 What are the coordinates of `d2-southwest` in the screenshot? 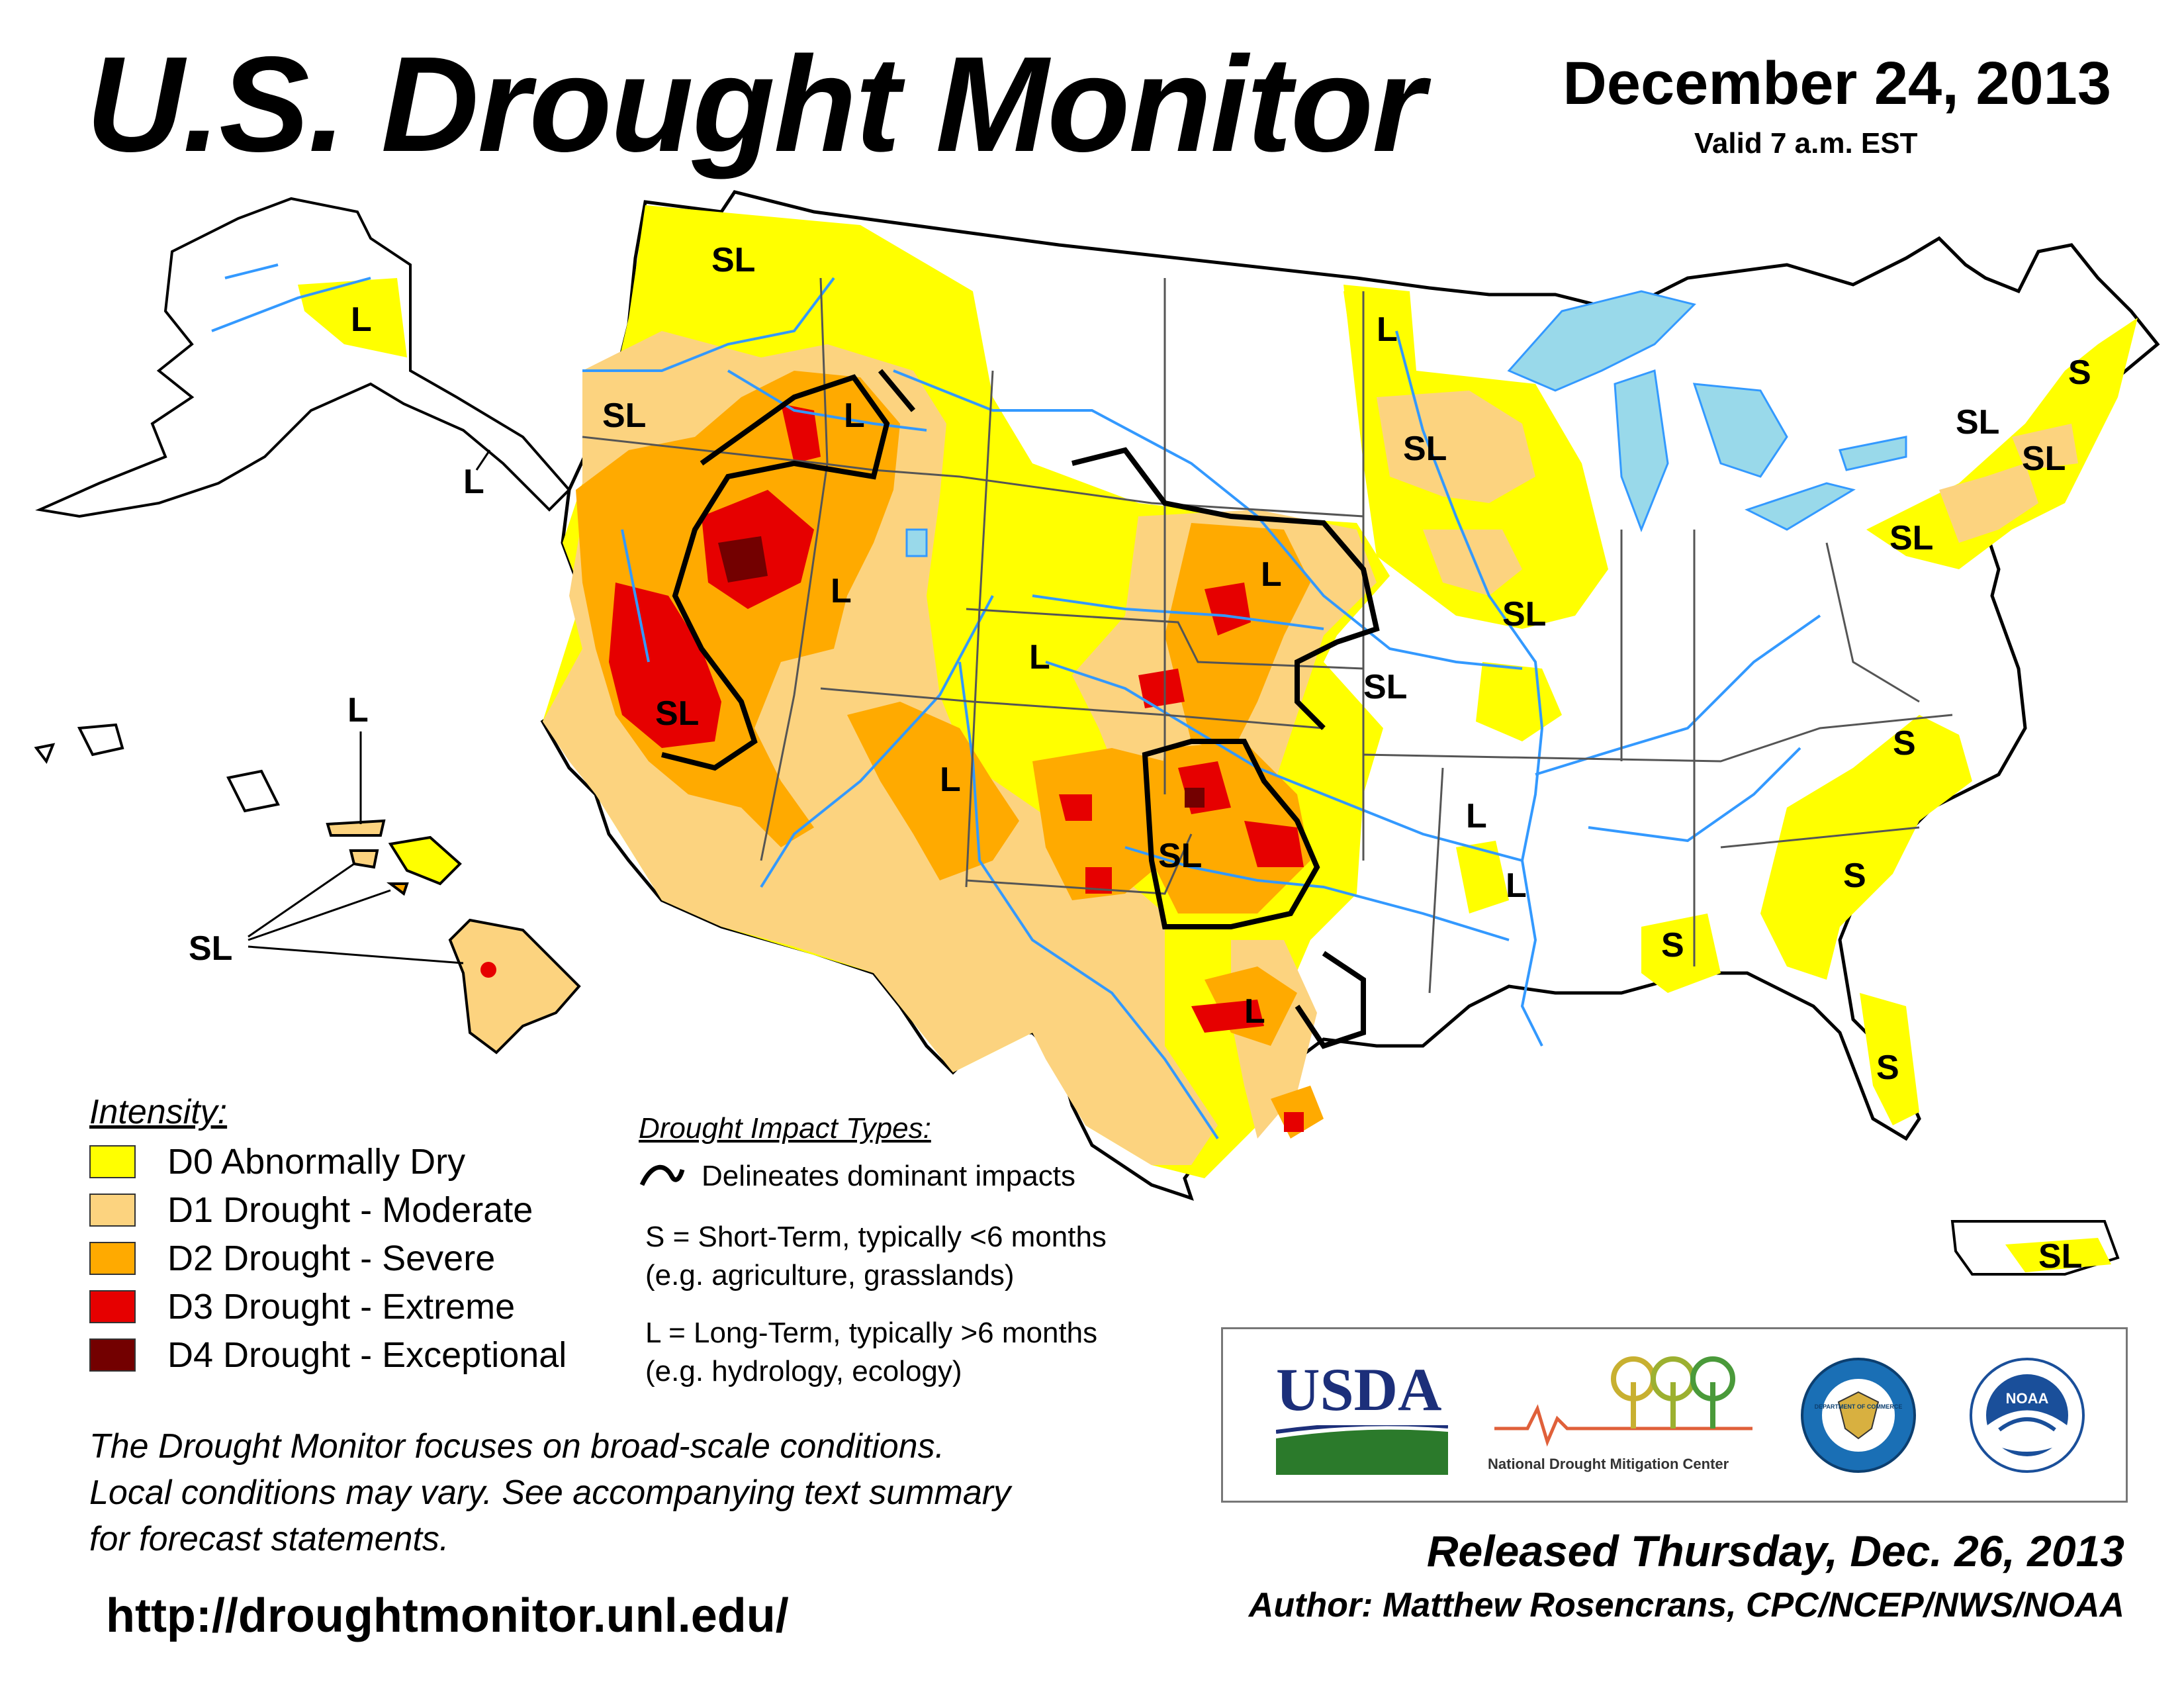 It's located at (933, 791).